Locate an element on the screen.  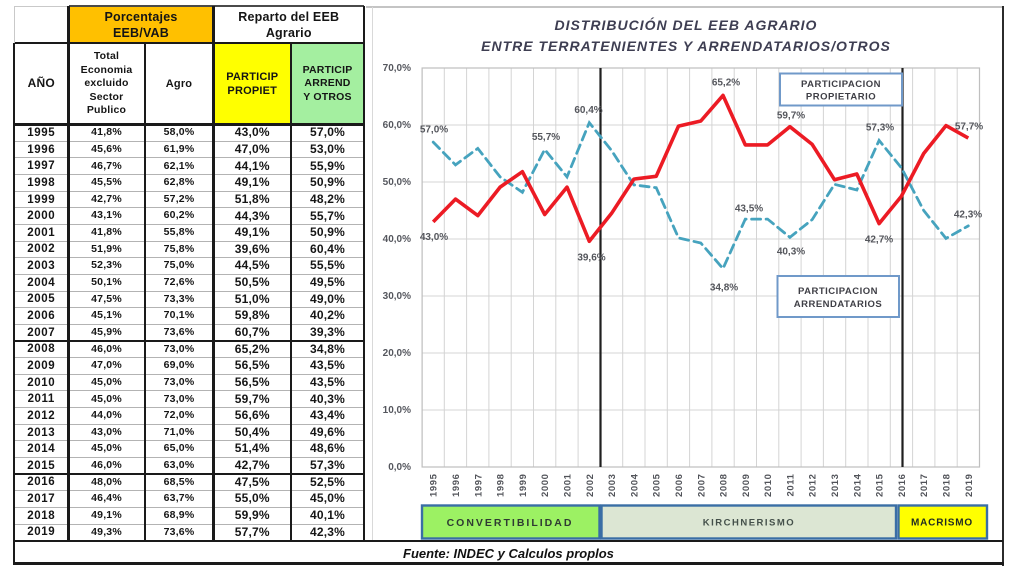
svg-text: 57,3% is located at coordinates (880, 127).